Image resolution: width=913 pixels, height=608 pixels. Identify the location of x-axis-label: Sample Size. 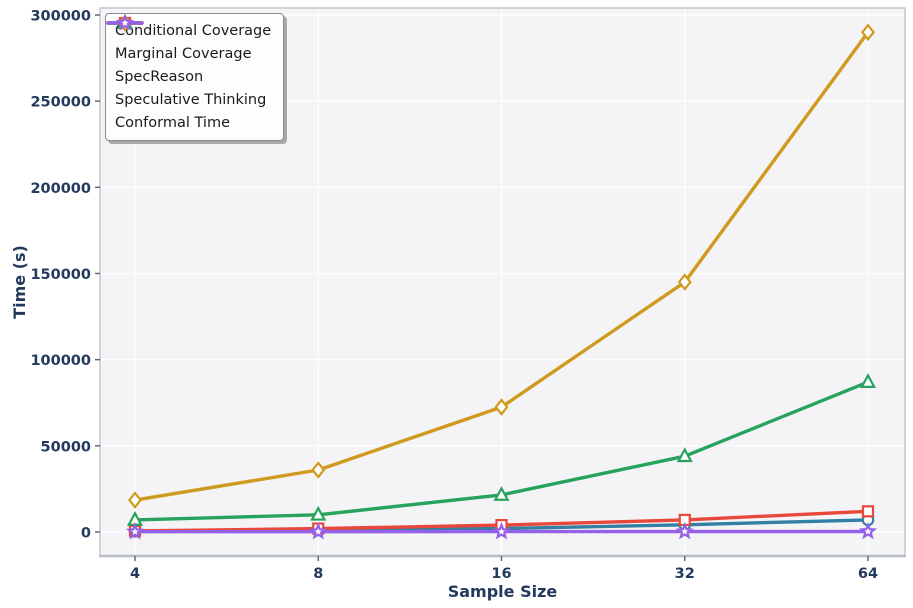
(502, 591).